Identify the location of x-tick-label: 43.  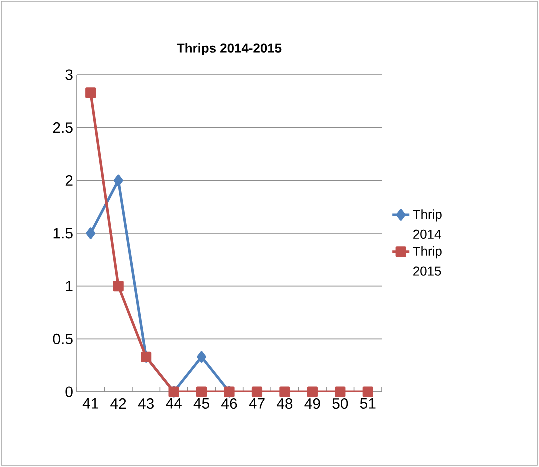
(146, 404).